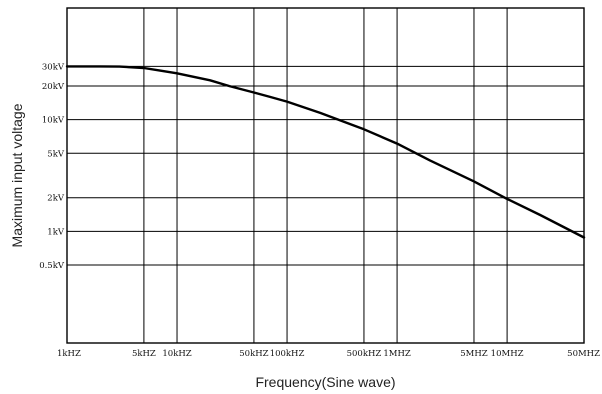 This screenshot has width=602, height=394. I want to click on y-tick-label: 20kV, so click(53, 87).